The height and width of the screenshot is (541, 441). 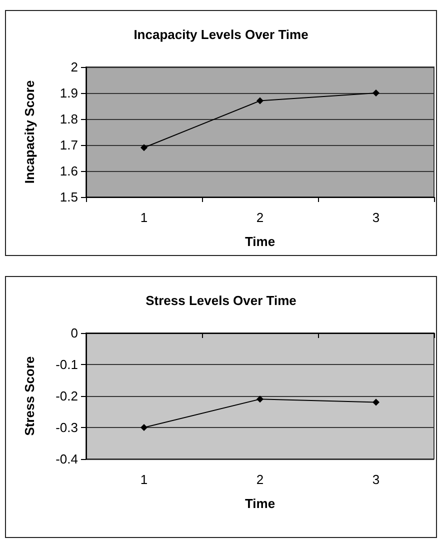 I want to click on chart-title: Stress Levels Over Time, so click(x=221, y=300).